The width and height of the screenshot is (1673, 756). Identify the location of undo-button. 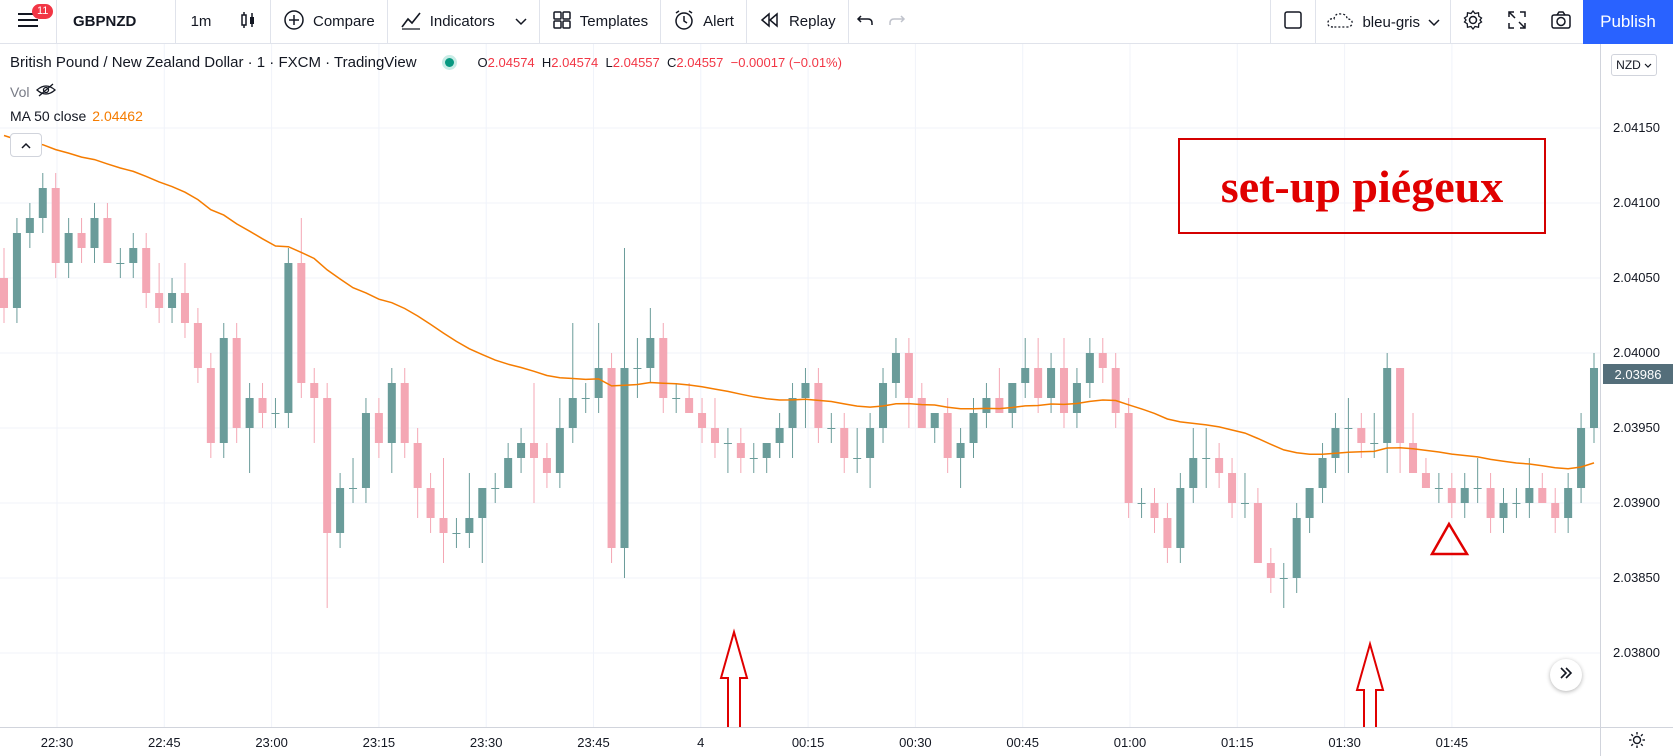
(865, 22).